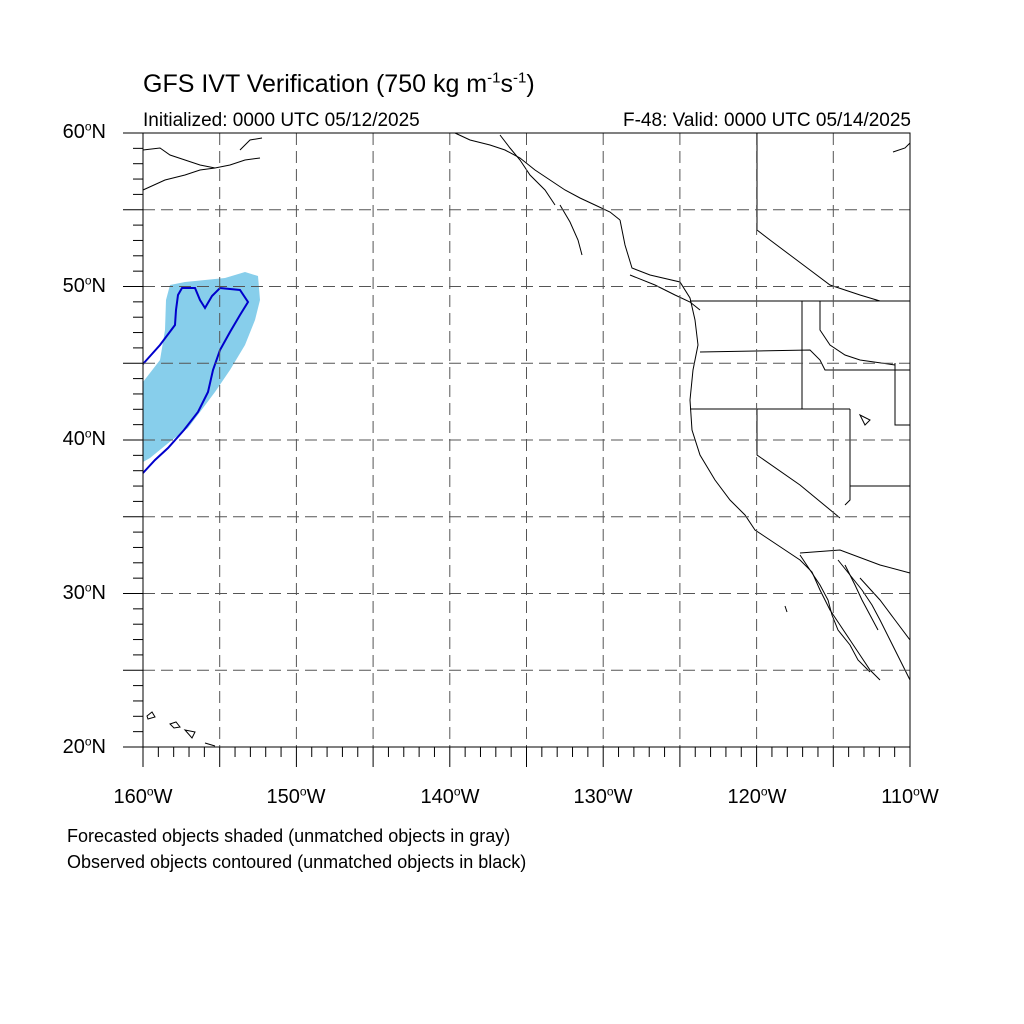 Image resolution: width=1024 pixels, height=1024 pixels. I want to click on lat-label-20: 20oN, so click(84, 746).